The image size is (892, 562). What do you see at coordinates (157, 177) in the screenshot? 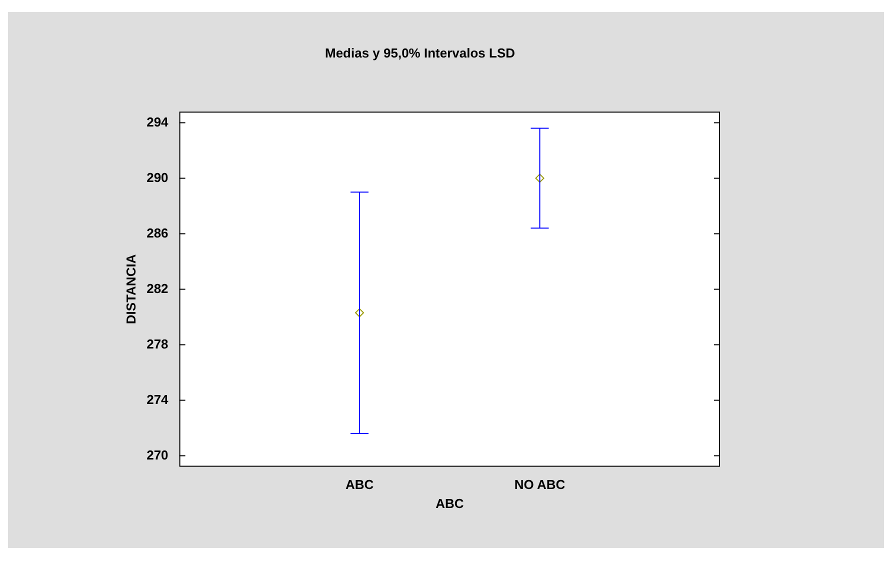
I see `y-tick-label: 290` at bounding box center [157, 177].